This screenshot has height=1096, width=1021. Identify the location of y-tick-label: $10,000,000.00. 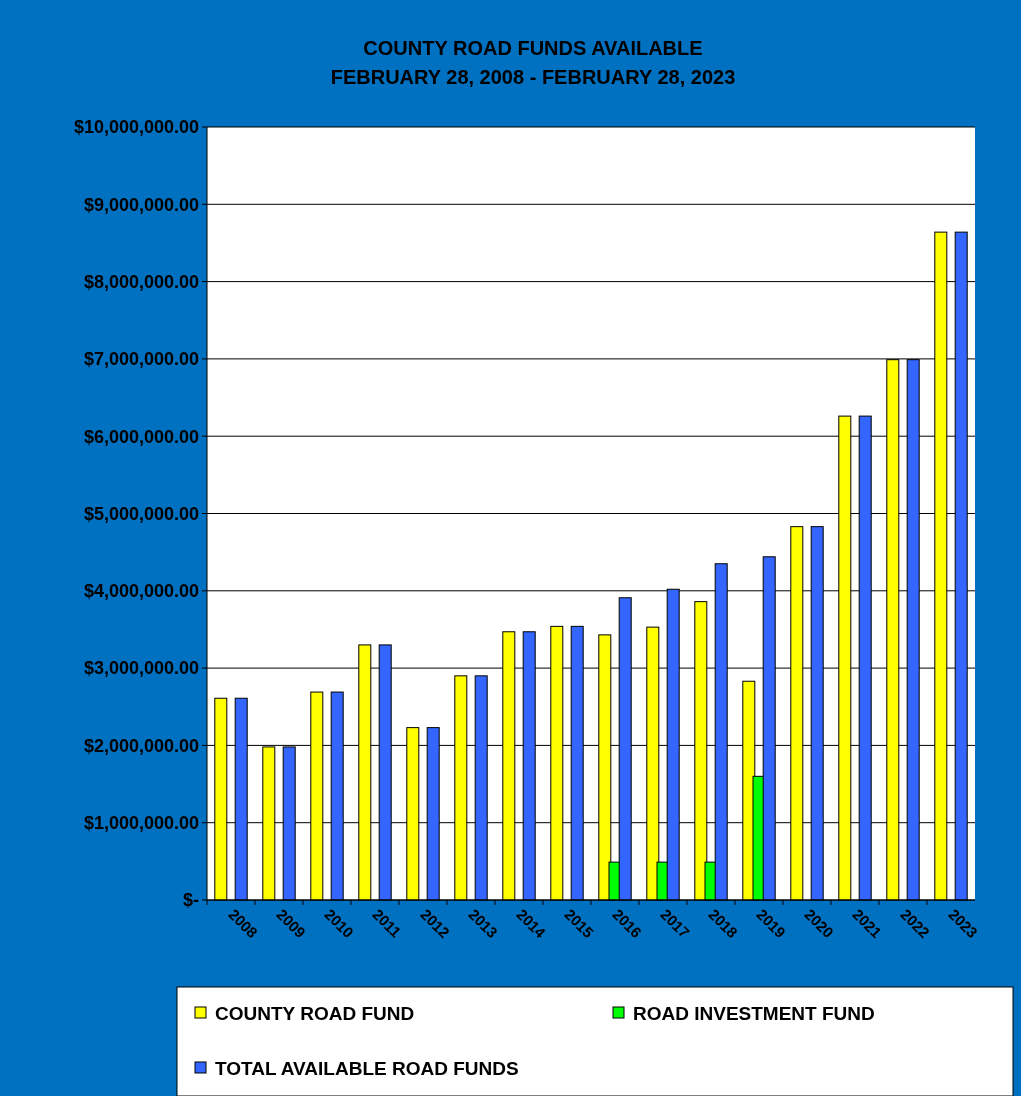
(136, 127).